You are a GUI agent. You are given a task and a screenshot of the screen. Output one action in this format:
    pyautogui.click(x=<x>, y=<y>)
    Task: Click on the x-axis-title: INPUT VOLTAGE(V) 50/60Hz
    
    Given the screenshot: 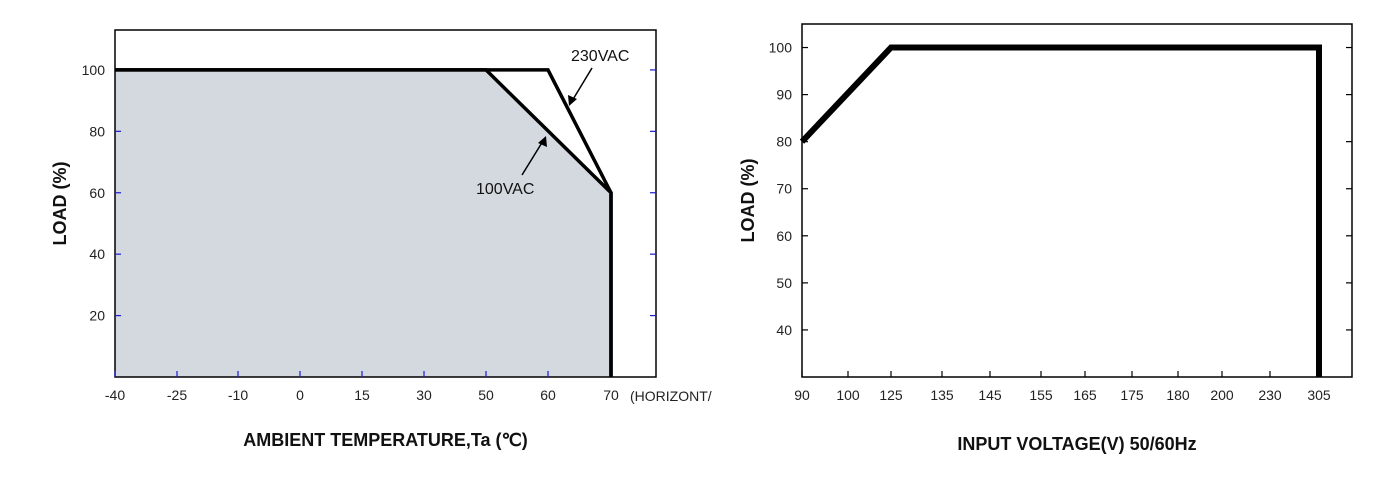 What is the action you would take?
    pyautogui.click(x=1076, y=444)
    